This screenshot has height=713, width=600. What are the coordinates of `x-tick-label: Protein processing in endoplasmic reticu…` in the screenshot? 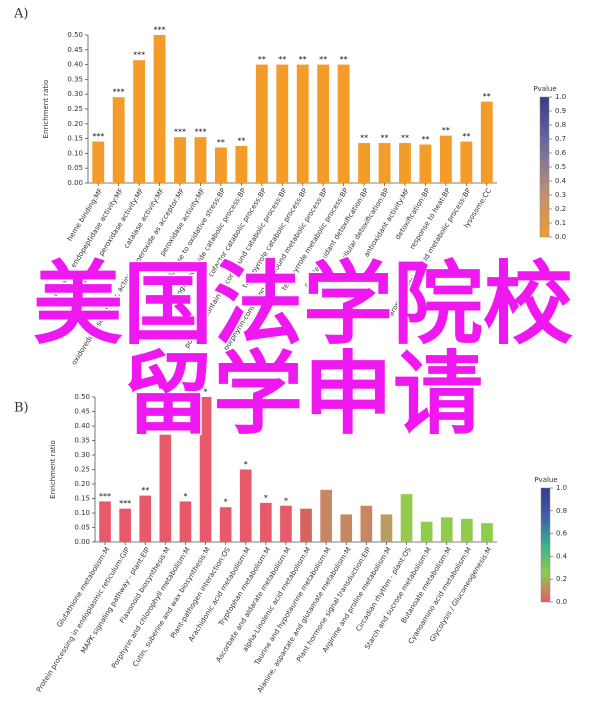 It's located at (83, 620).